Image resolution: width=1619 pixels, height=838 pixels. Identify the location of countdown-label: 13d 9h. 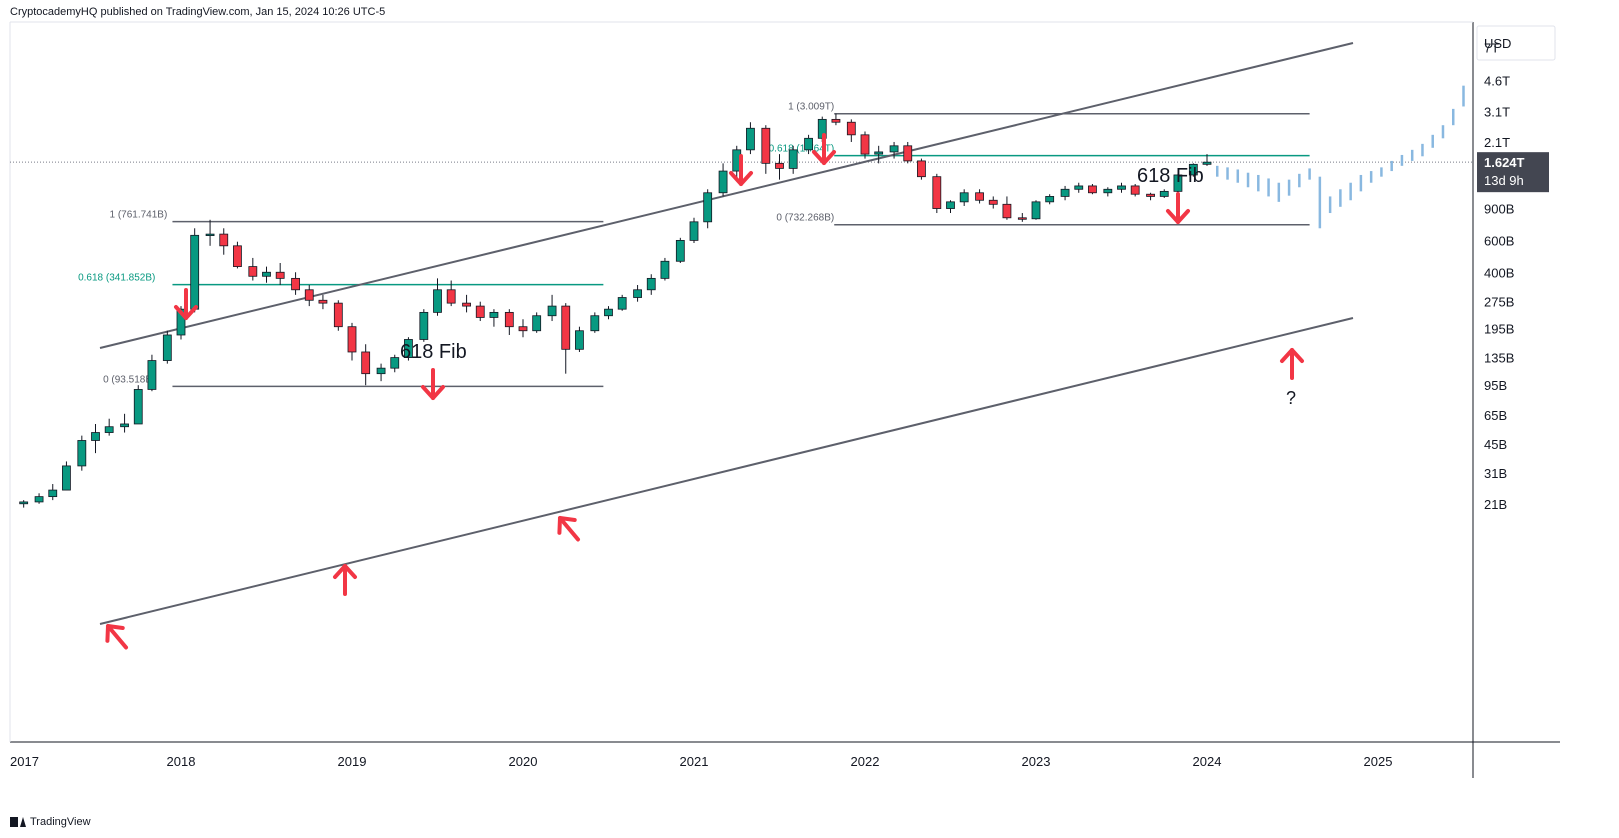
(1504, 180).